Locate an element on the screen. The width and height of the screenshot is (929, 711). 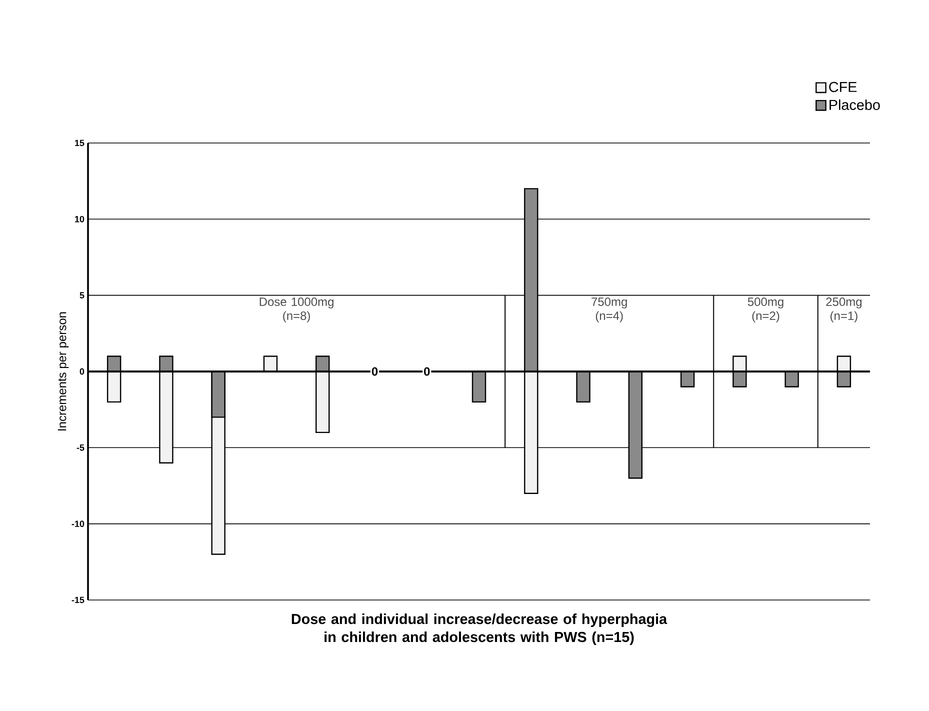
annotation: Dose 1000mg (n=8) is located at coordinates (297, 310).